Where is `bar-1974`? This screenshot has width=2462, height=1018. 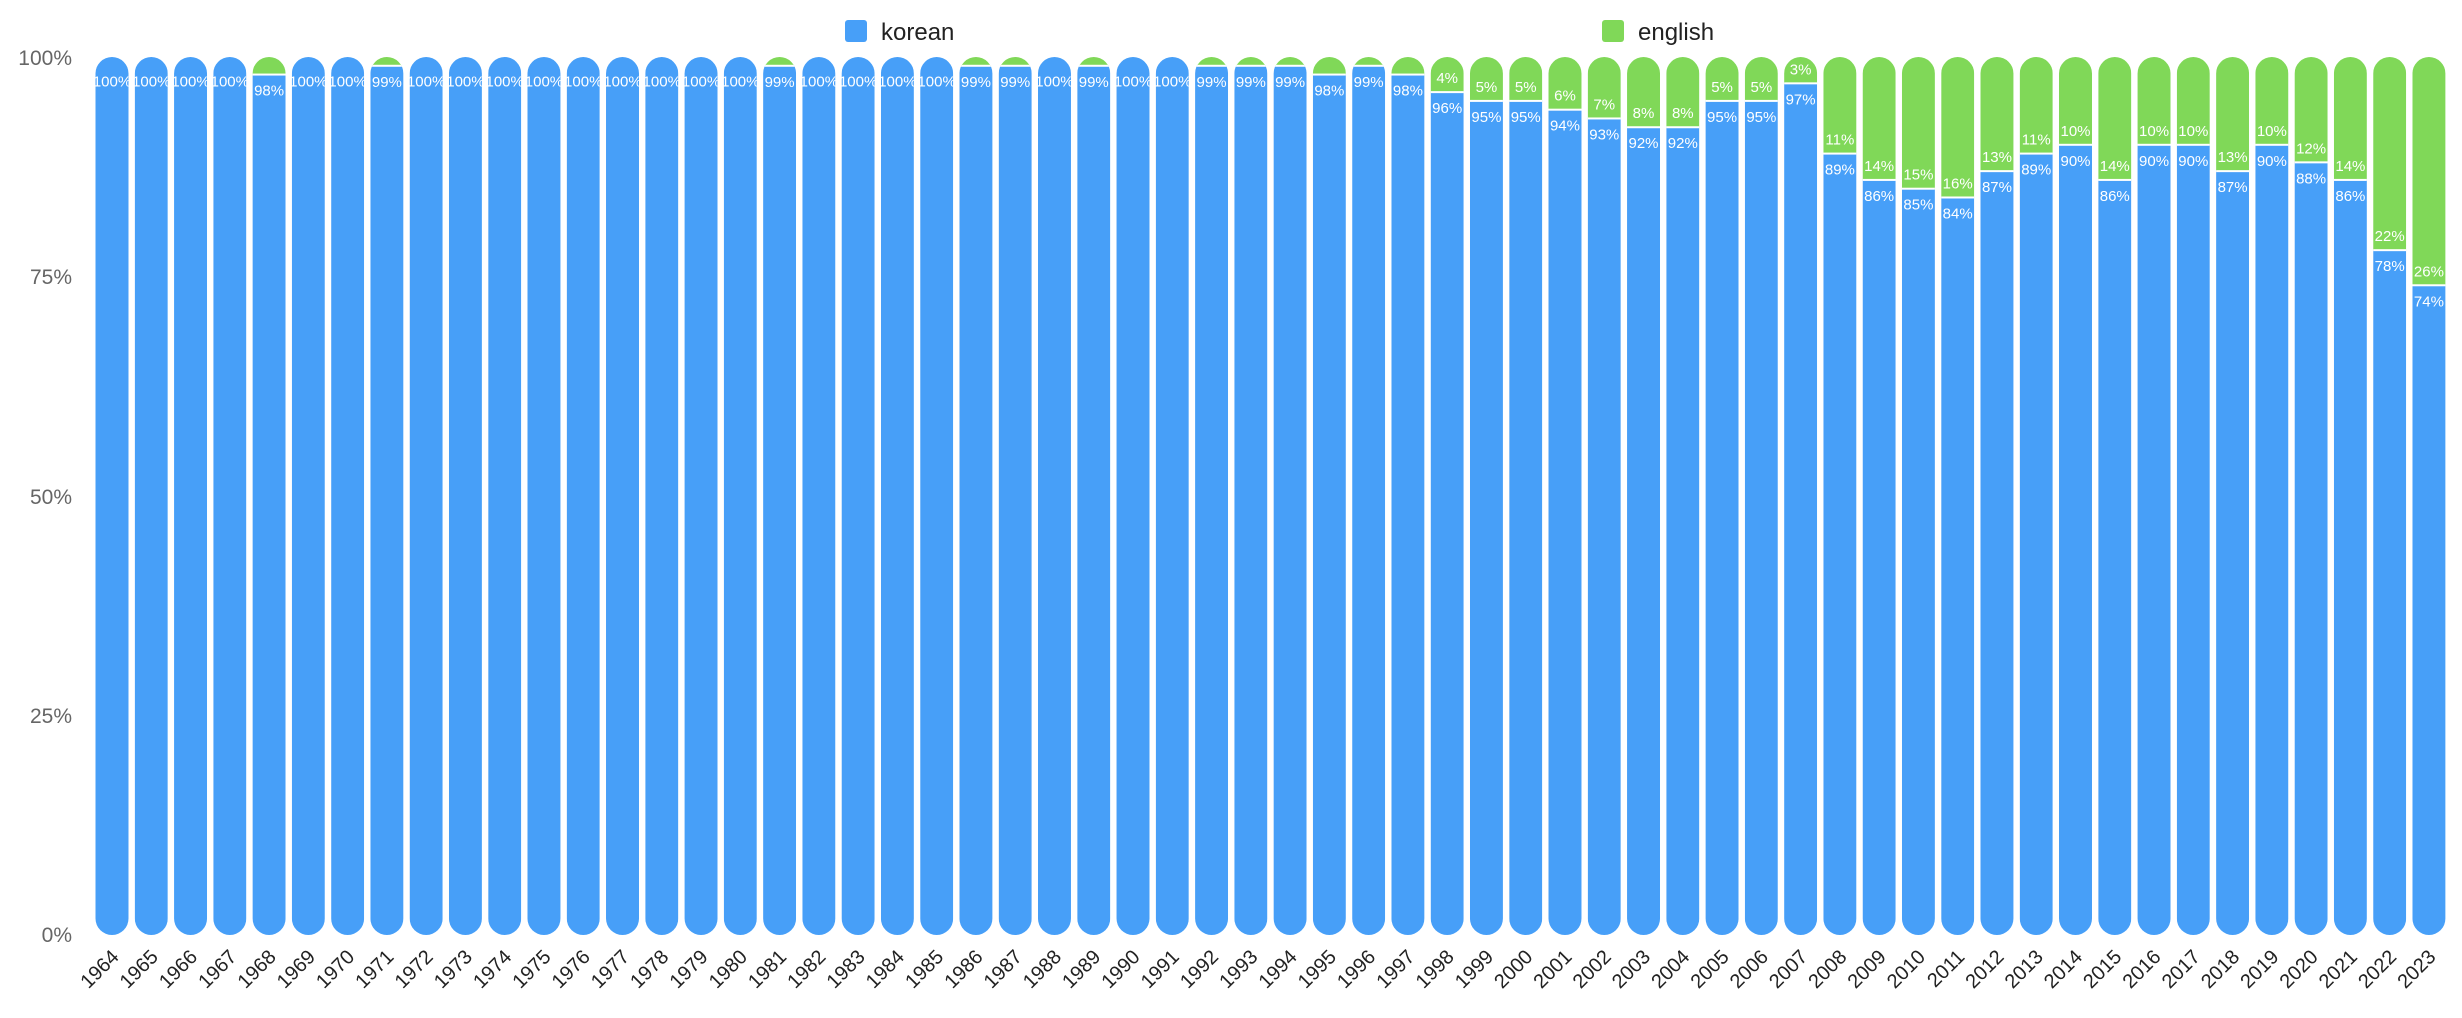 bar-1974 is located at coordinates (505, 496).